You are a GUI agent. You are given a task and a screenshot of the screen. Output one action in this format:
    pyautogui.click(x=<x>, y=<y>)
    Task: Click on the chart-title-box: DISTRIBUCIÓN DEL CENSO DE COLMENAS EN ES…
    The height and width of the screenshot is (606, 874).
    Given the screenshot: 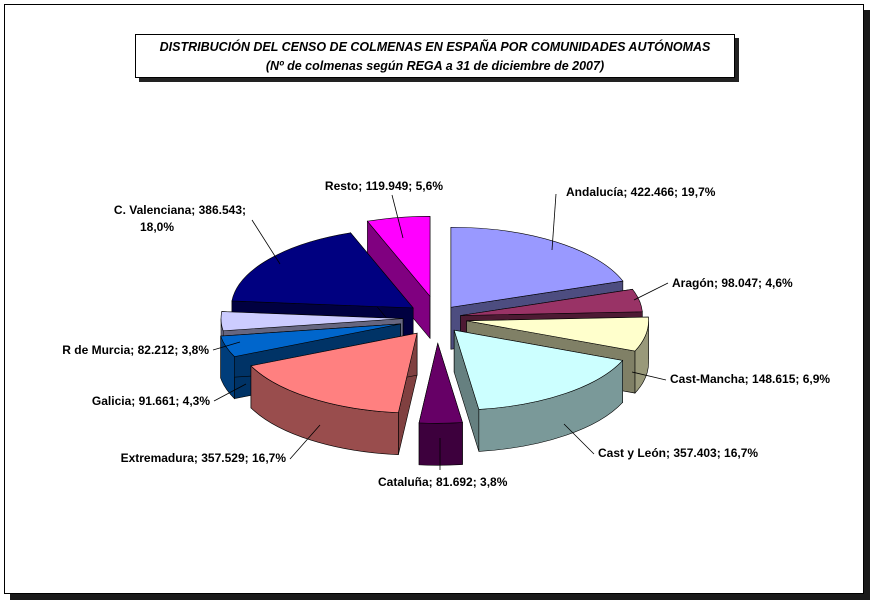 What is the action you would take?
    pyautogui.click(x=435, y=56)
    